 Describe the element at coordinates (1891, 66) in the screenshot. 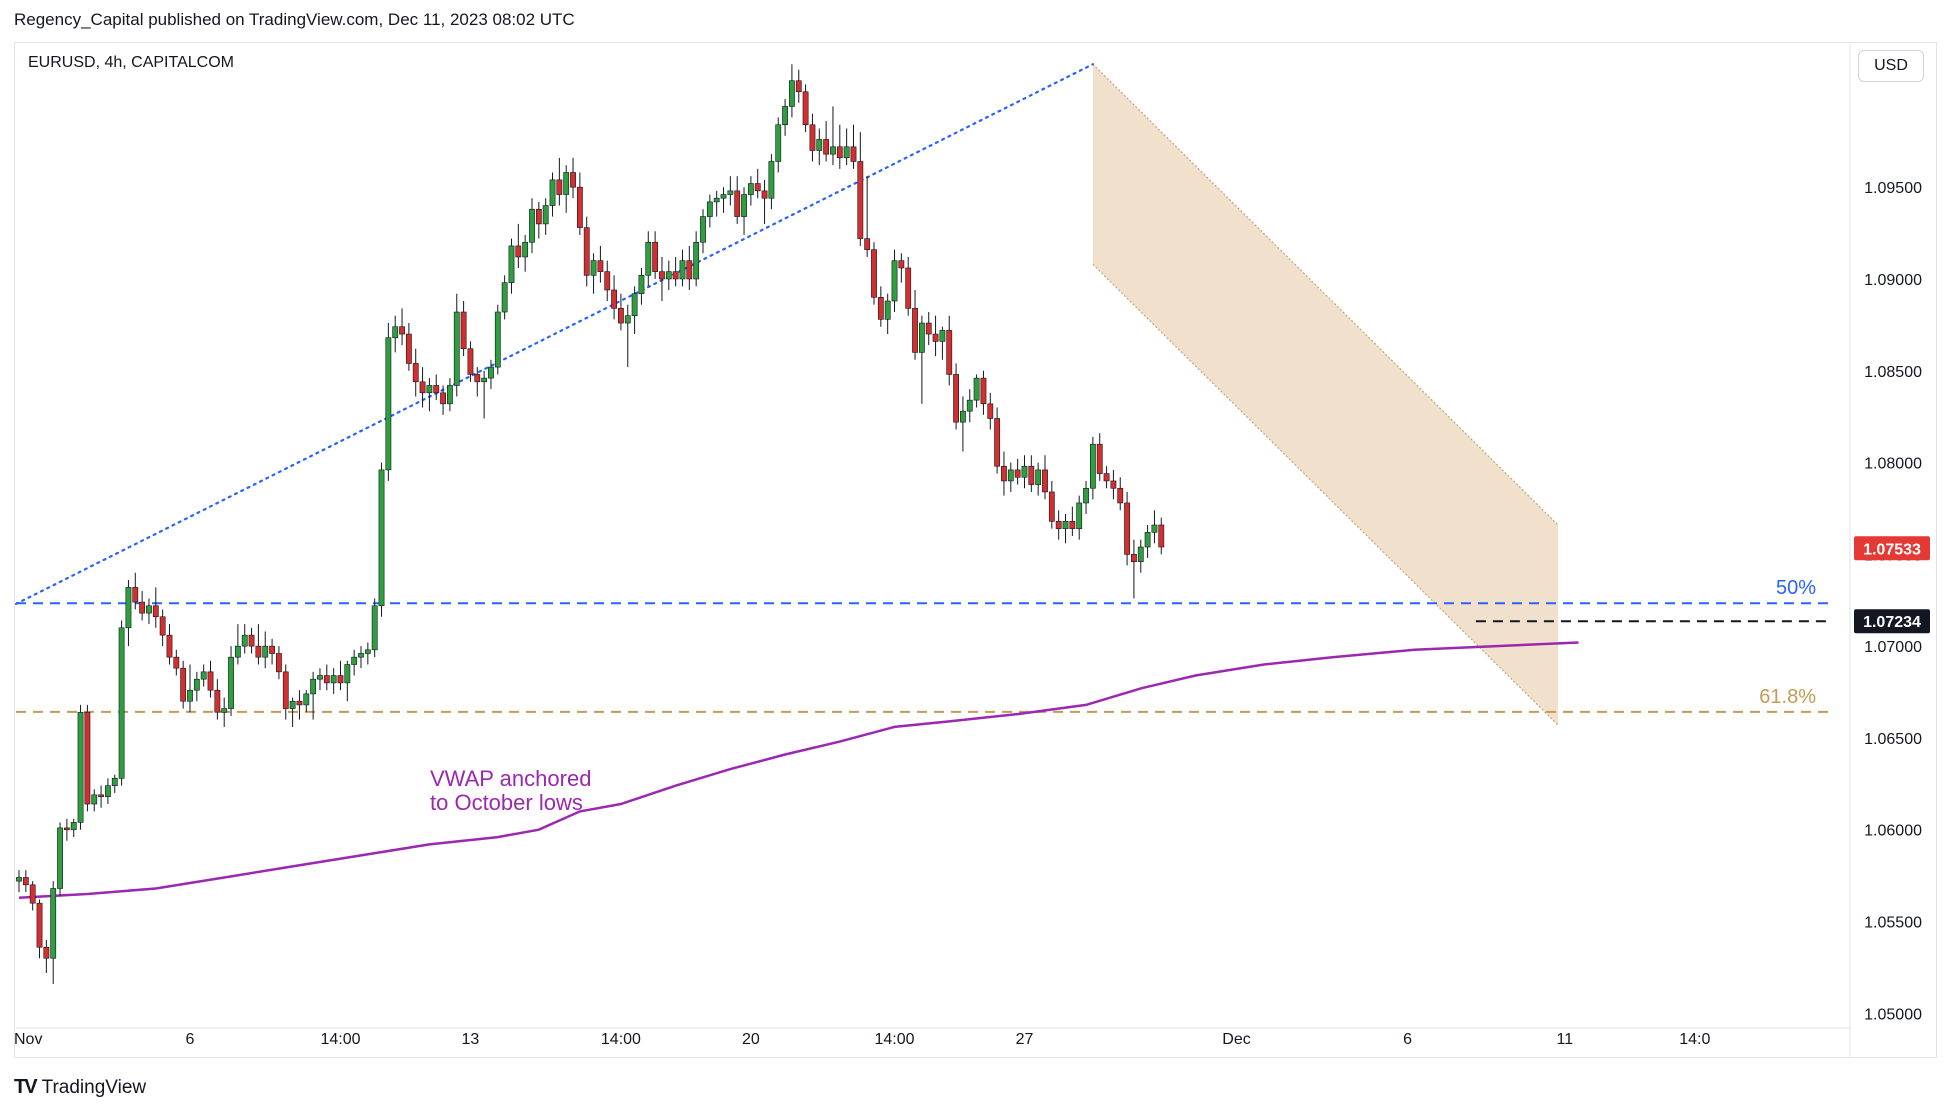

I see `currency-button: USD` at that location.